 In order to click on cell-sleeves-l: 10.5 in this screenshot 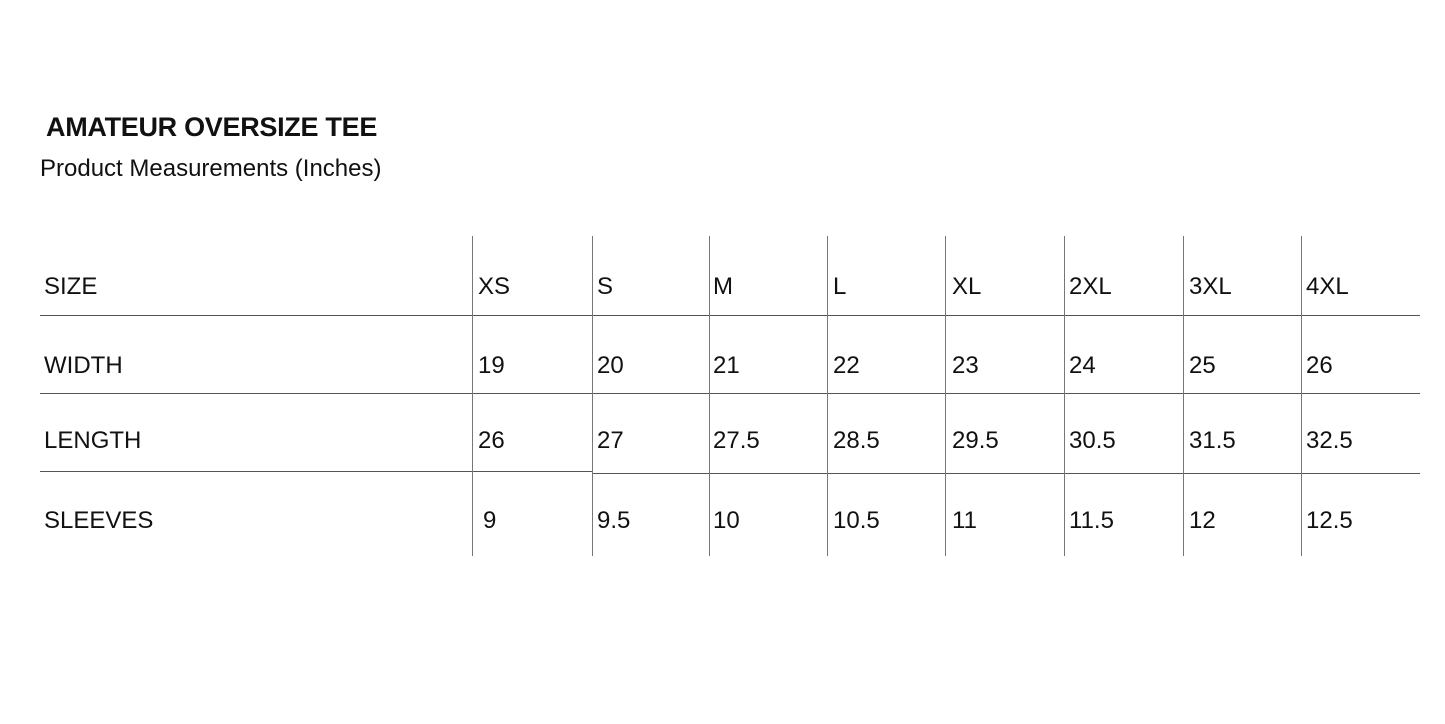, I will do `click(856, 520)`.